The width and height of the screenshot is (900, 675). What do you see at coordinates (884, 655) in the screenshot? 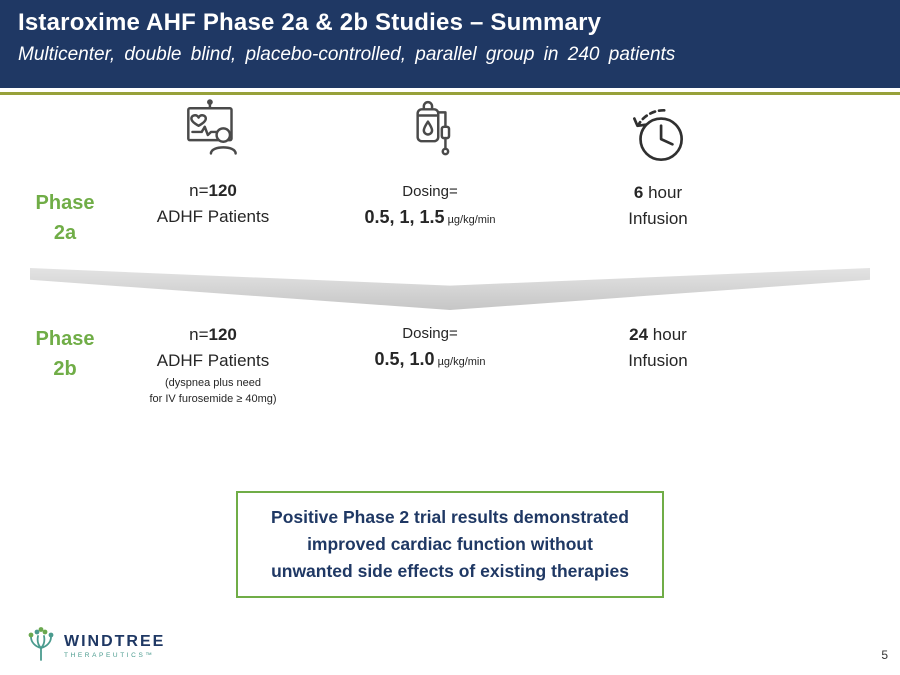
I see `page-number: 5` at bounding box center [884, 655].